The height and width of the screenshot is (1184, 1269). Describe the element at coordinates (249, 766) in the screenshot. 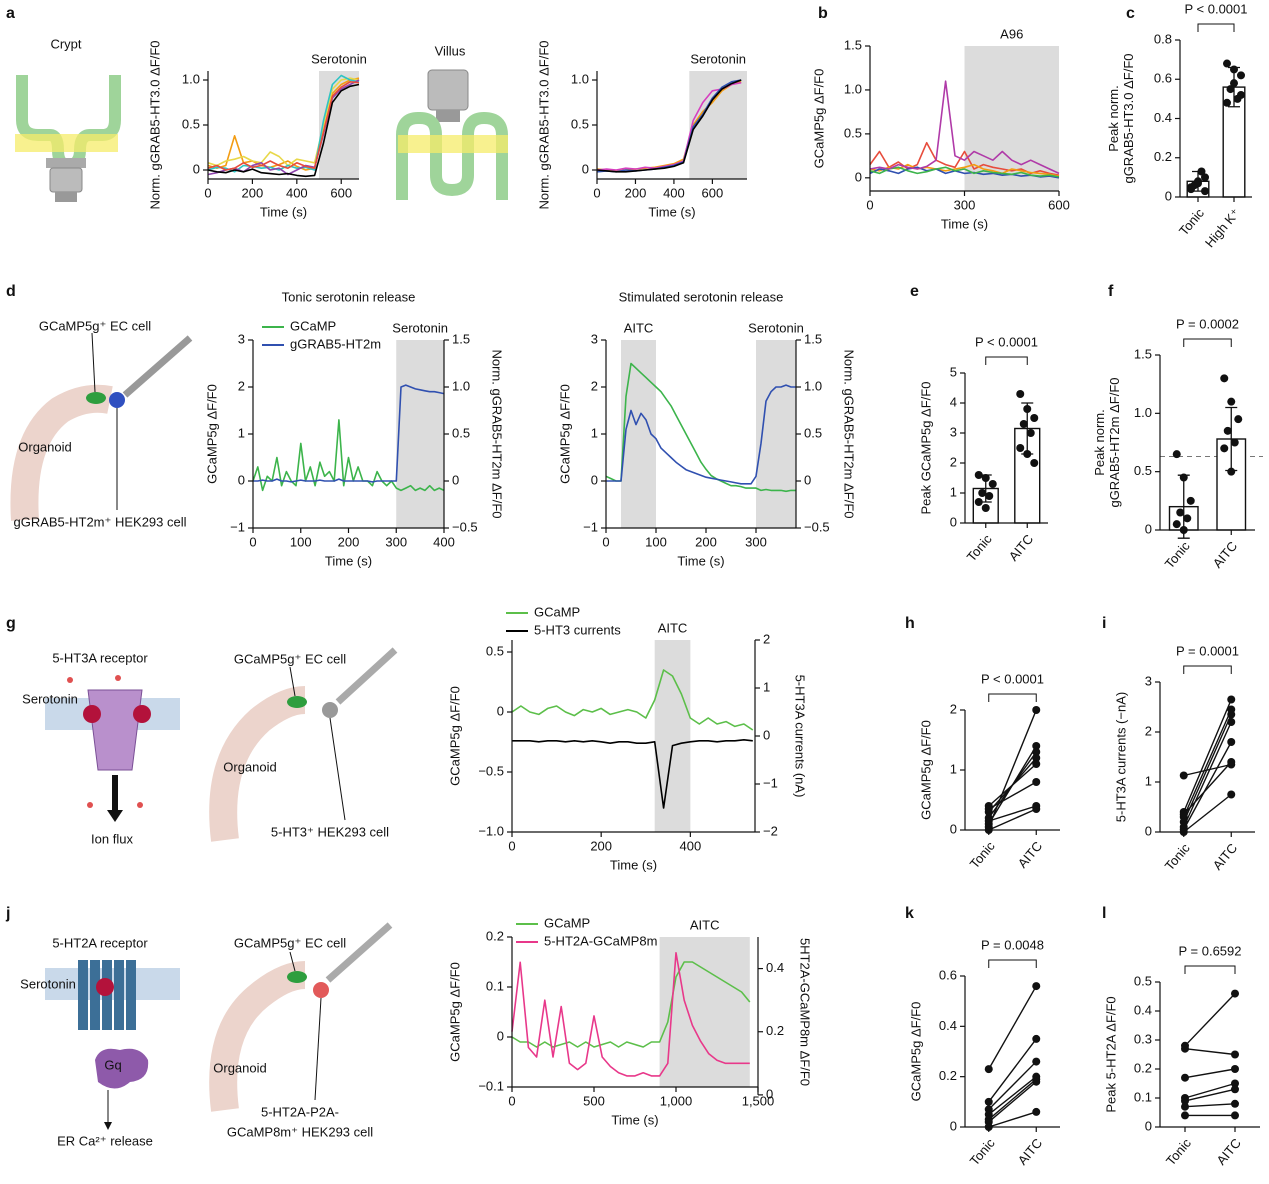

I see `diagram-label: Organoid` at that location.